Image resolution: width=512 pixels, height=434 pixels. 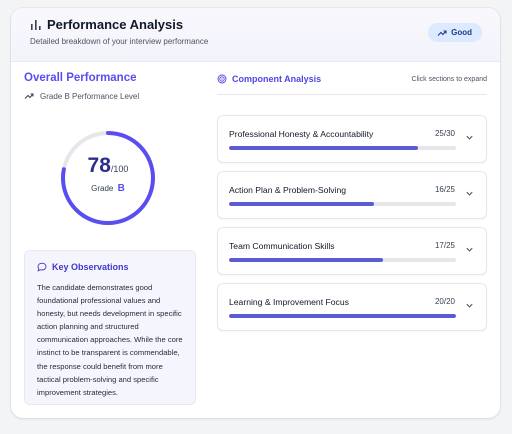 I want to click on page-title: Performance Analysis, so click(x=115, y=24).